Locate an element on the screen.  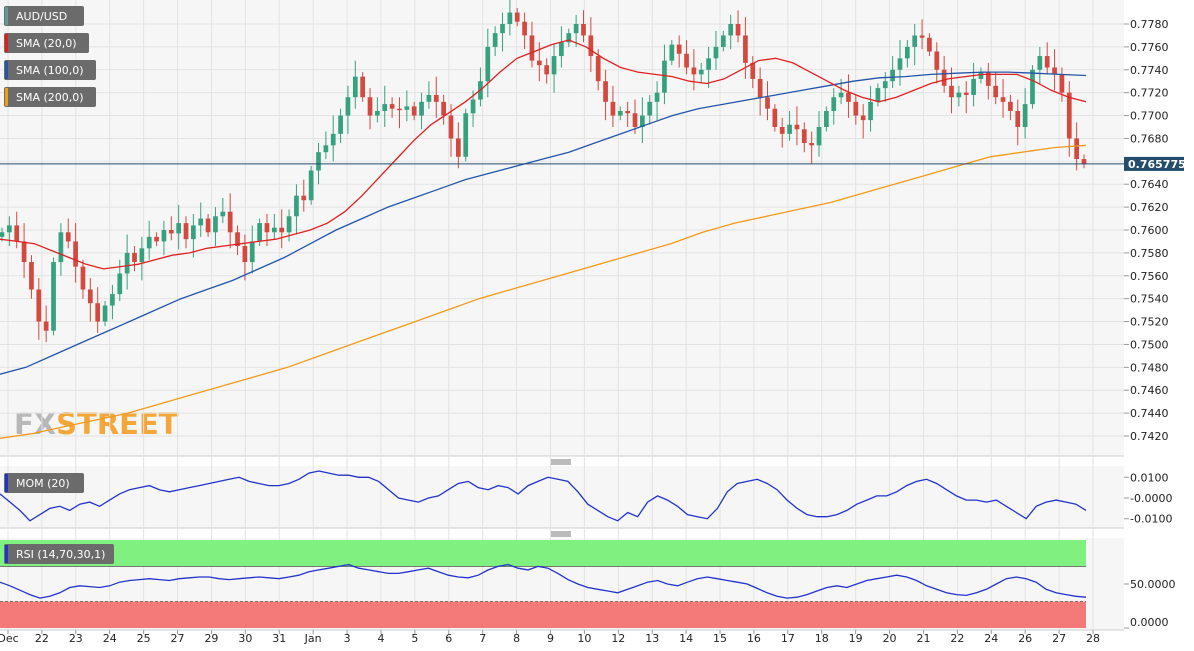
x-tick-label: 19 is located at coordinates (856, 638).